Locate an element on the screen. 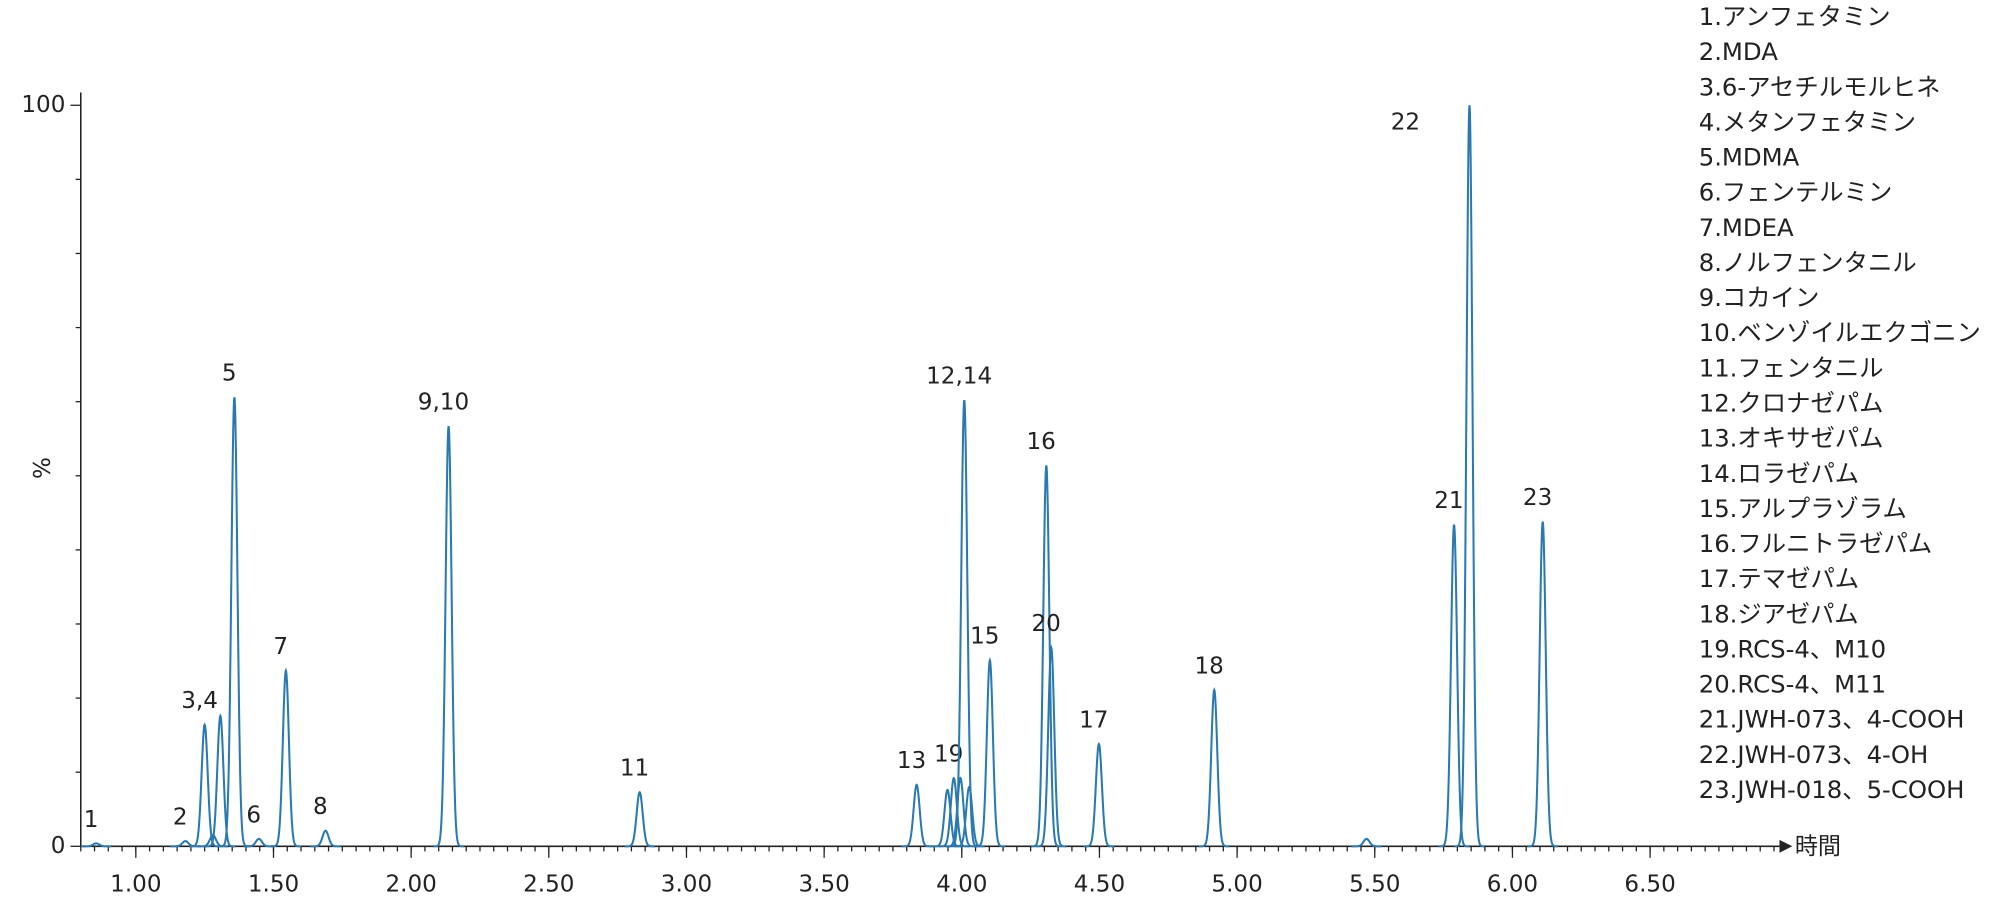 This screenshot has height=899, width=2000. x-tick-label: 4.00 is located at coordinates (961, 884).